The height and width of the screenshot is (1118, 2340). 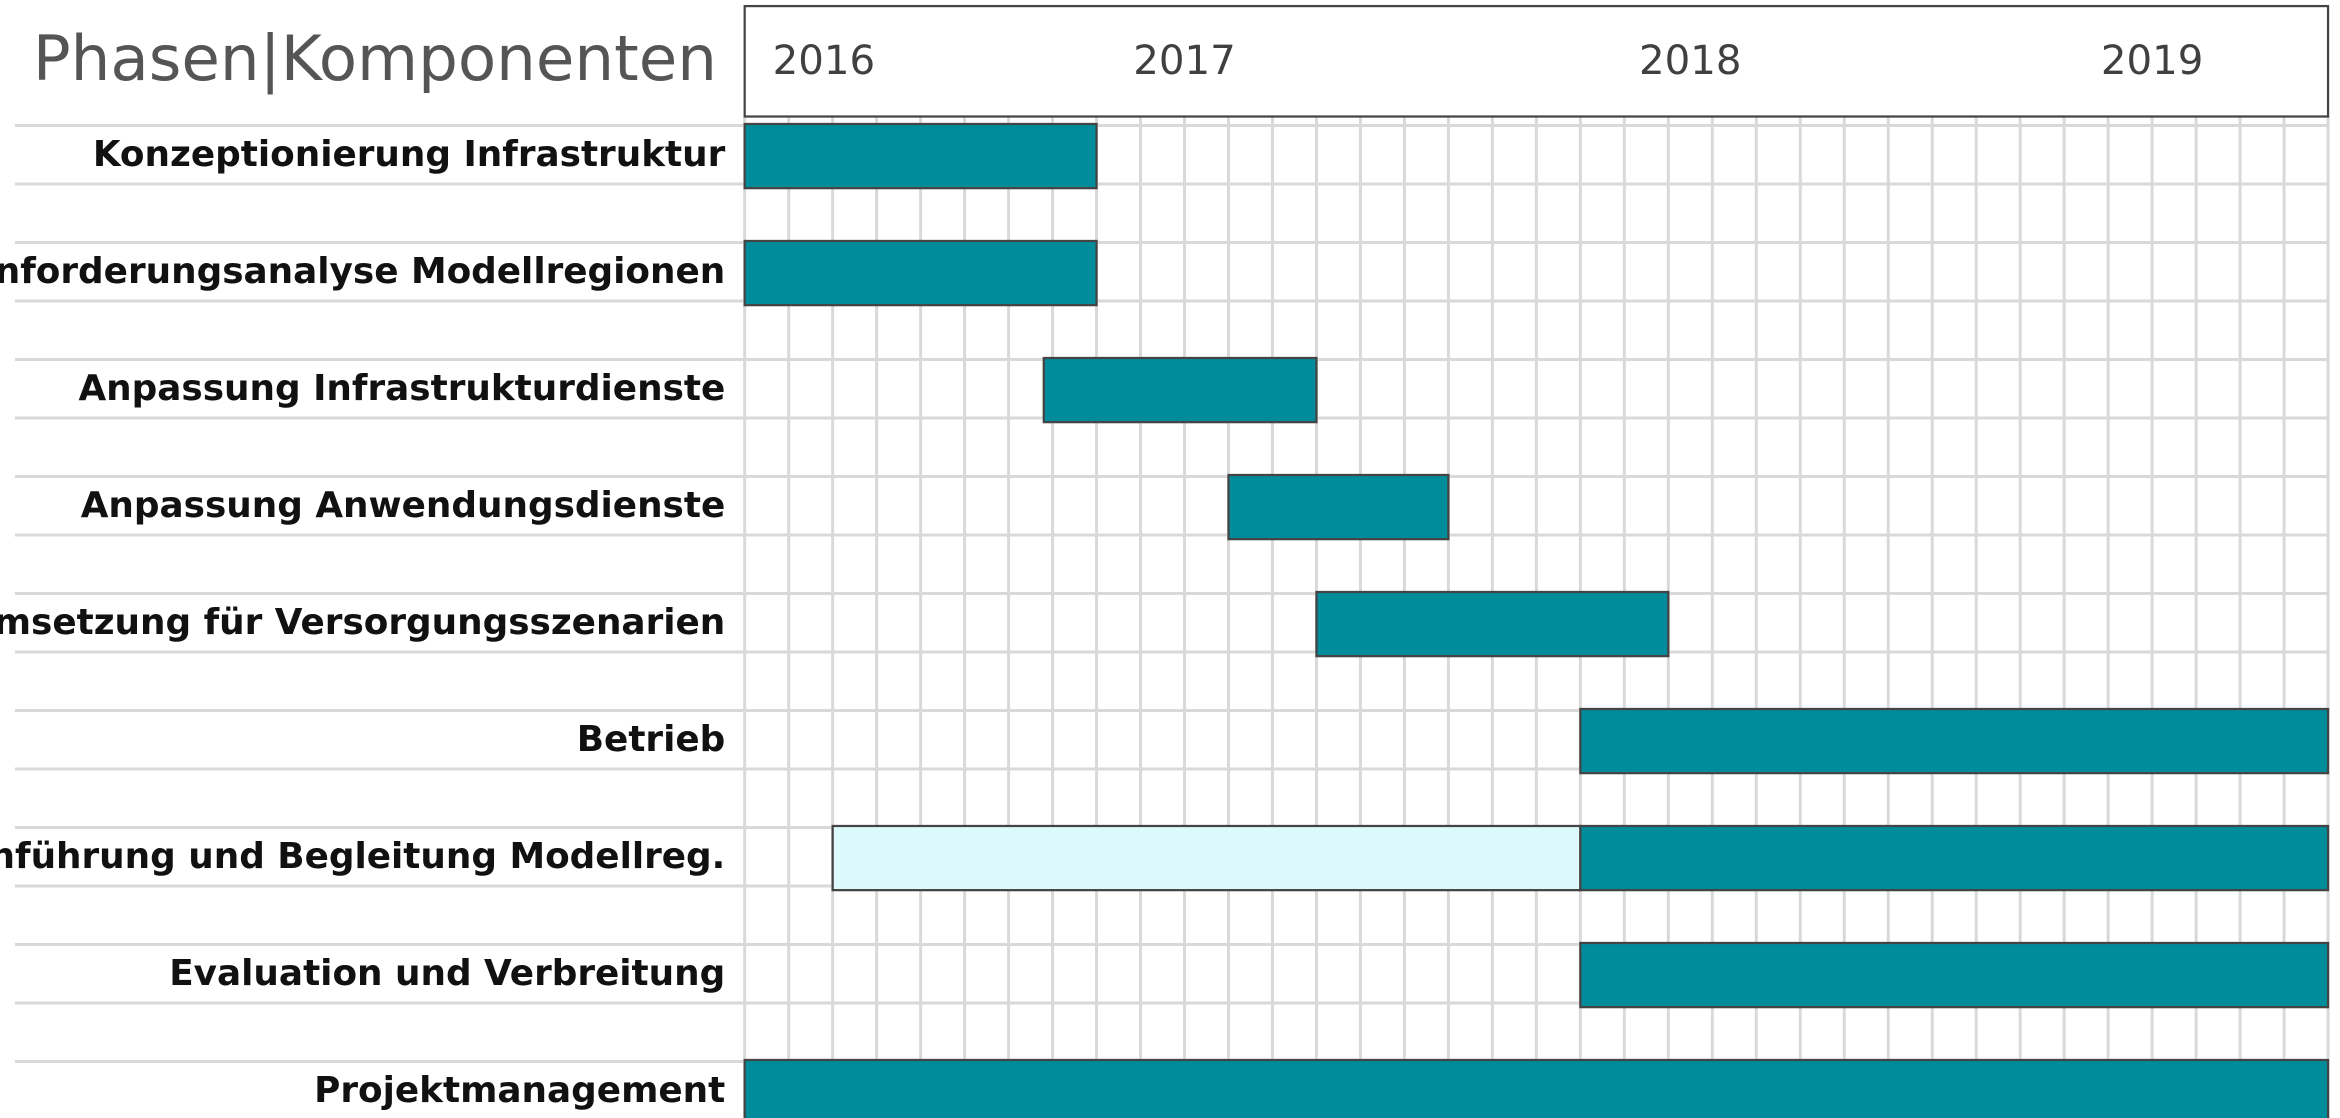 I want to click on task-label: Projektmanagement, so click(x=519, y=1090).